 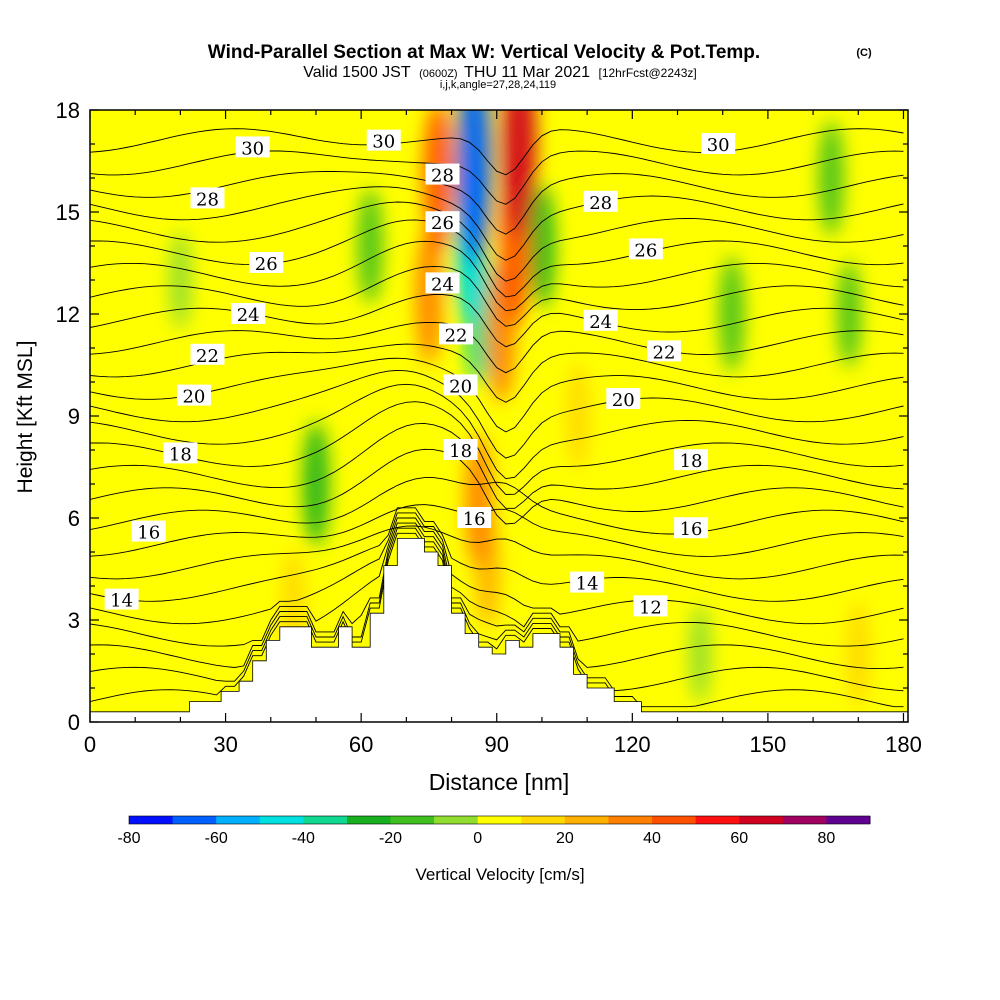 I want to click on contour-label-text: 18, so click(x=691, y=461).